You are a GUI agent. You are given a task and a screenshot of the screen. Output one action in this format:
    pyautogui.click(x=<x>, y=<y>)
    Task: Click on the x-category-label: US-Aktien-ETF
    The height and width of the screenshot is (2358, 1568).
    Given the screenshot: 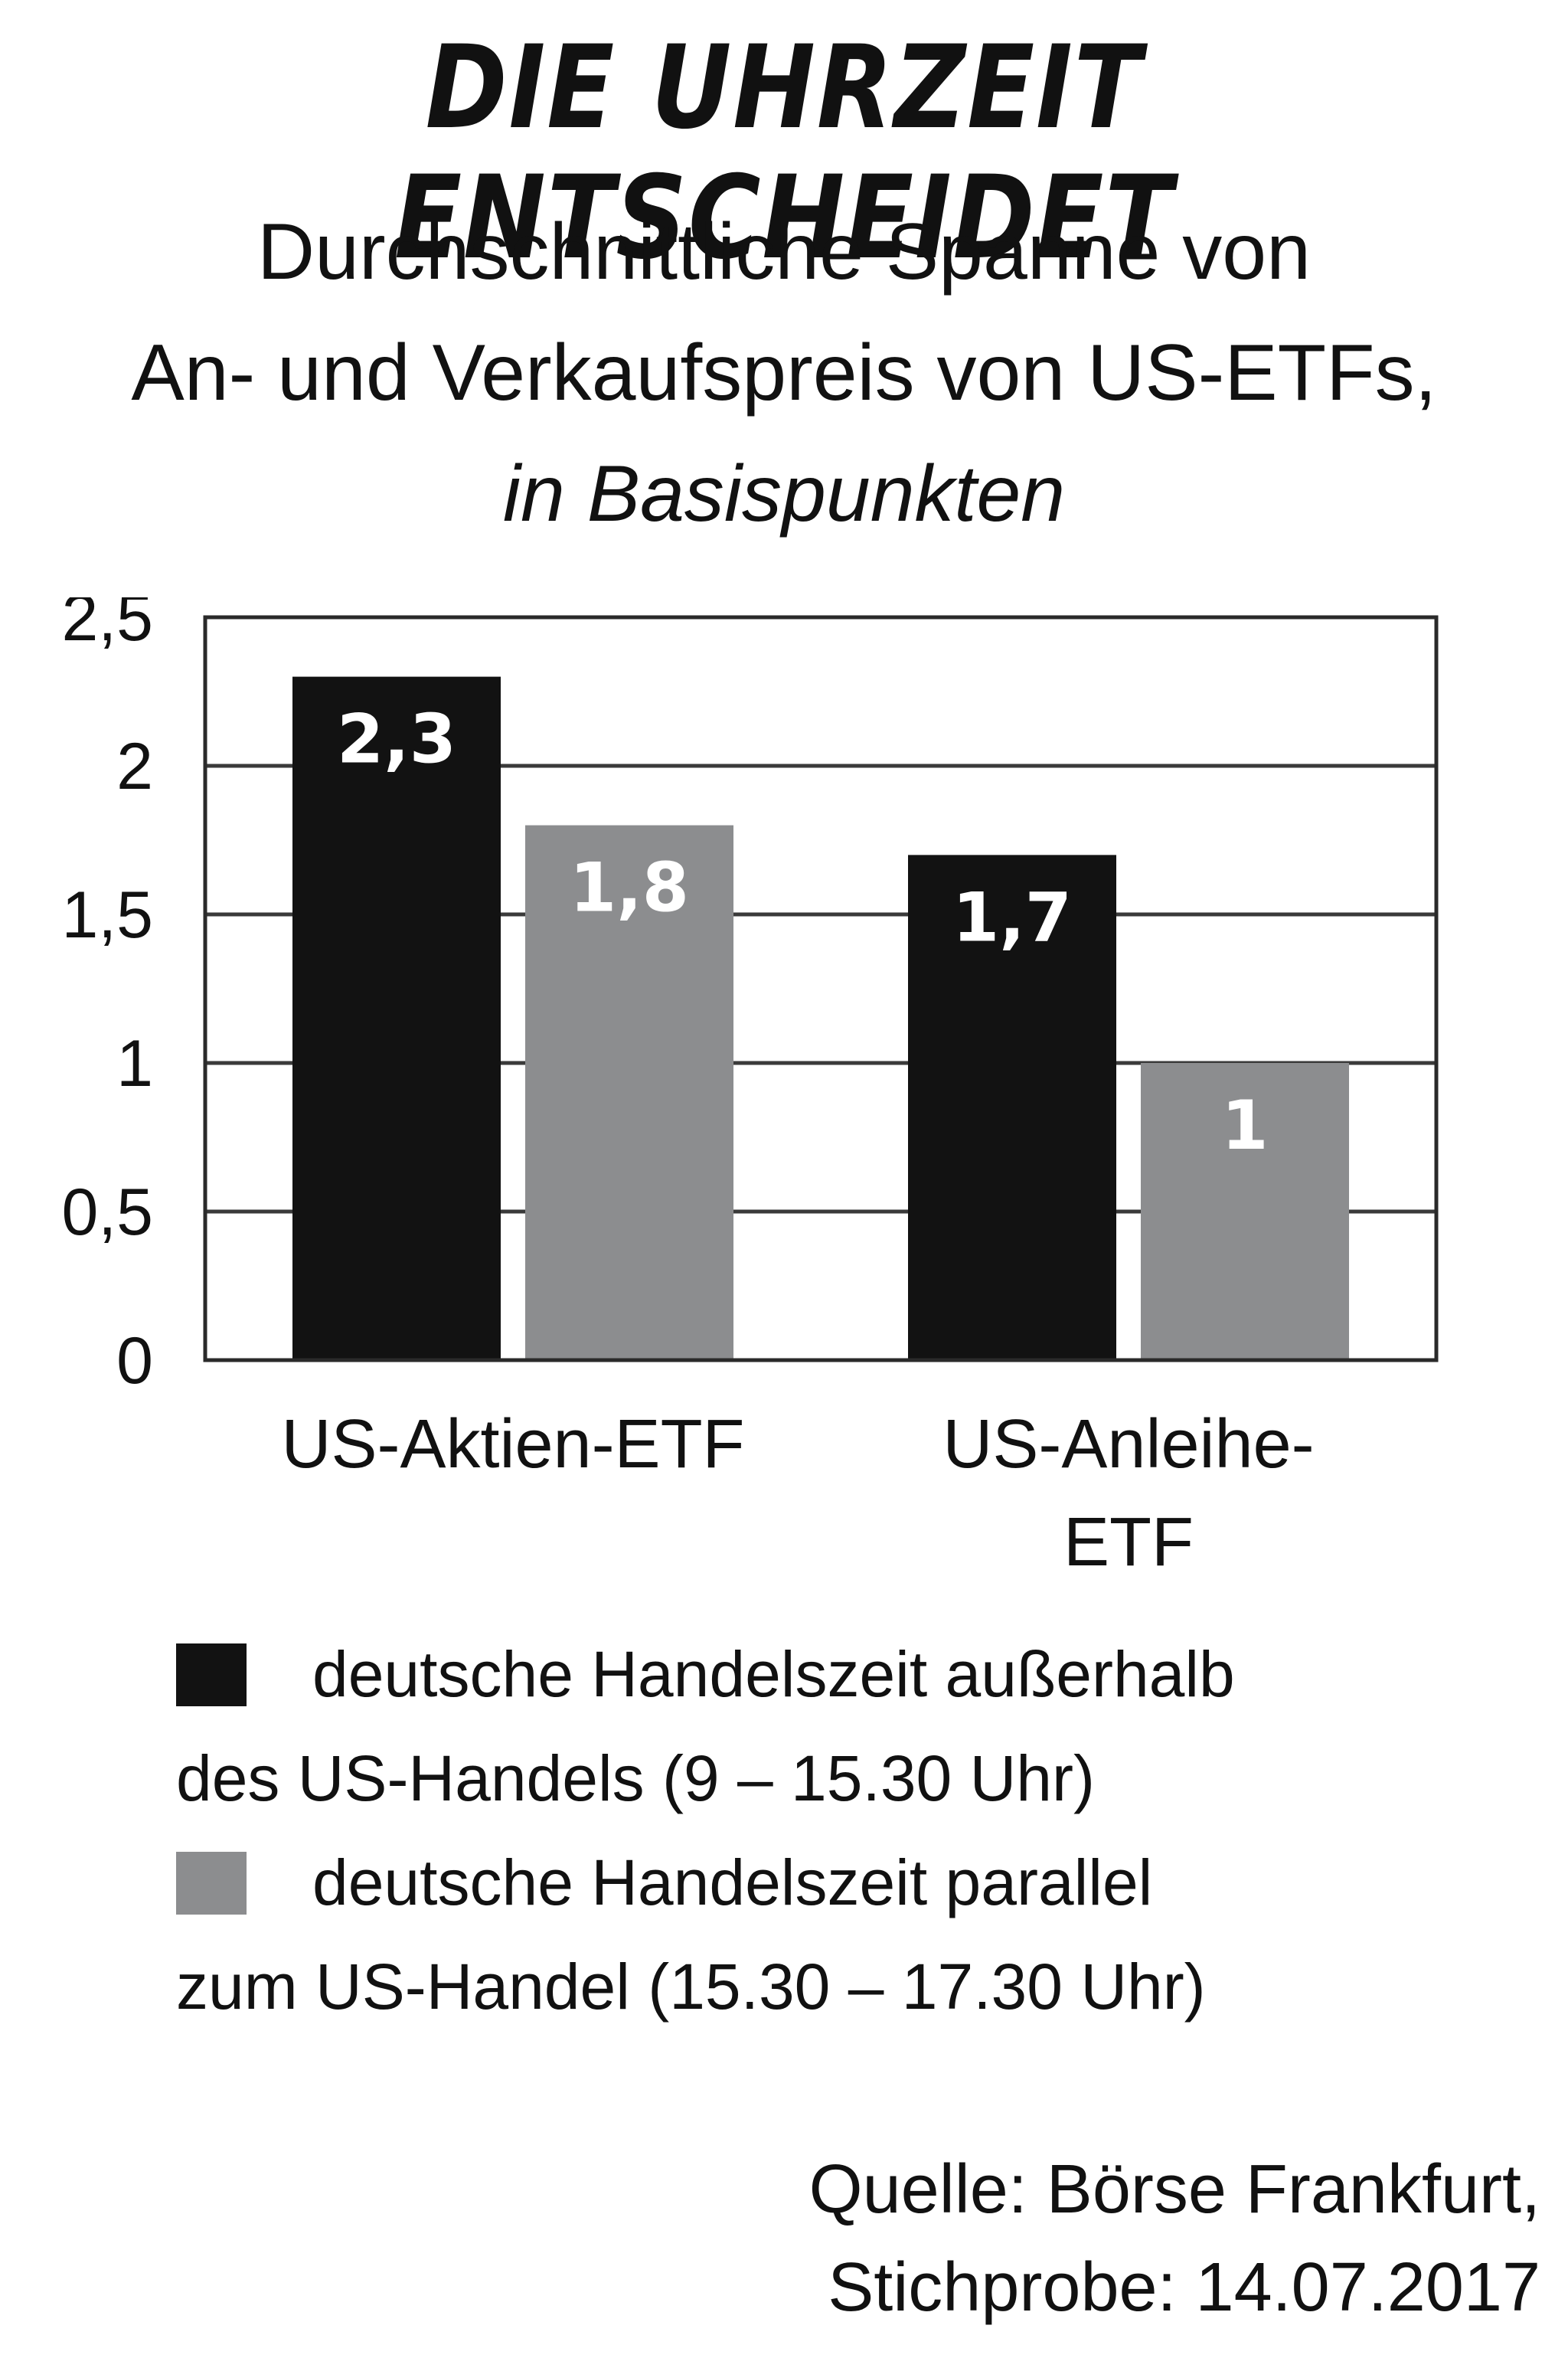 What is the action you would take?
    pyautogui.click(x=512, y=1444)
    